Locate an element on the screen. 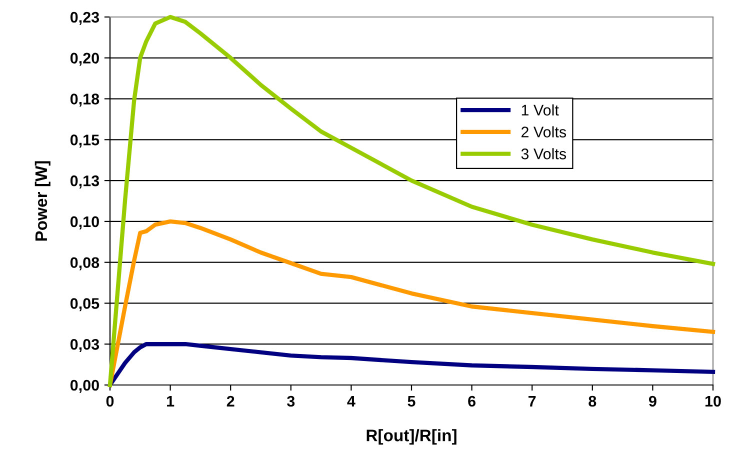 The width and height of the screenshot is (734, 454). y-tick-label: 0,05 is located at coordinates (85, 305).